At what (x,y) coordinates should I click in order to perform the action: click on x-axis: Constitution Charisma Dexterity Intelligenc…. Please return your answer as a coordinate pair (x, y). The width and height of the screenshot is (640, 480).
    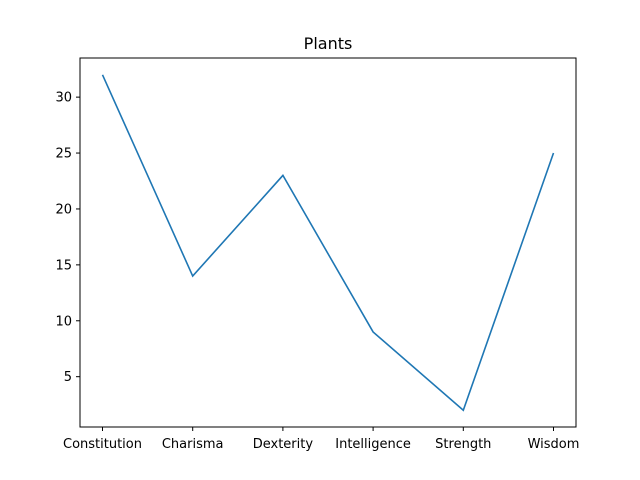
    Looking at the image, I should click on (321, 439).